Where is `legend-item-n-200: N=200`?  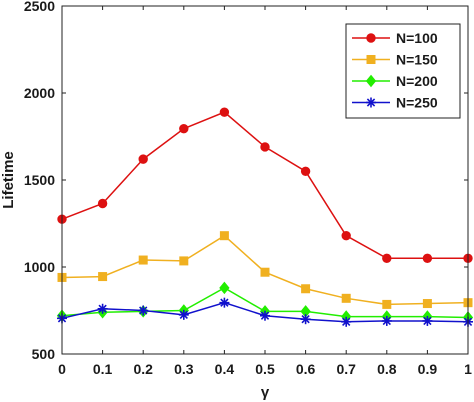
legend-item-n-200: N=200 is located at coordinates (395, 81).